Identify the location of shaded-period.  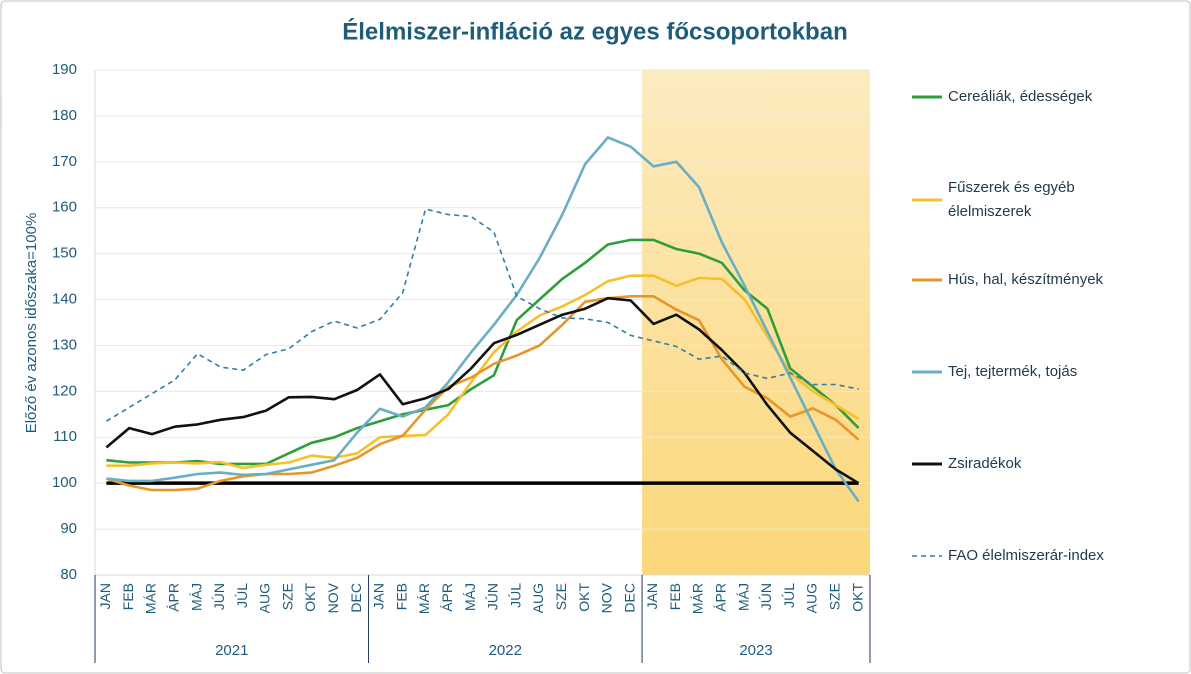
(756, 322).